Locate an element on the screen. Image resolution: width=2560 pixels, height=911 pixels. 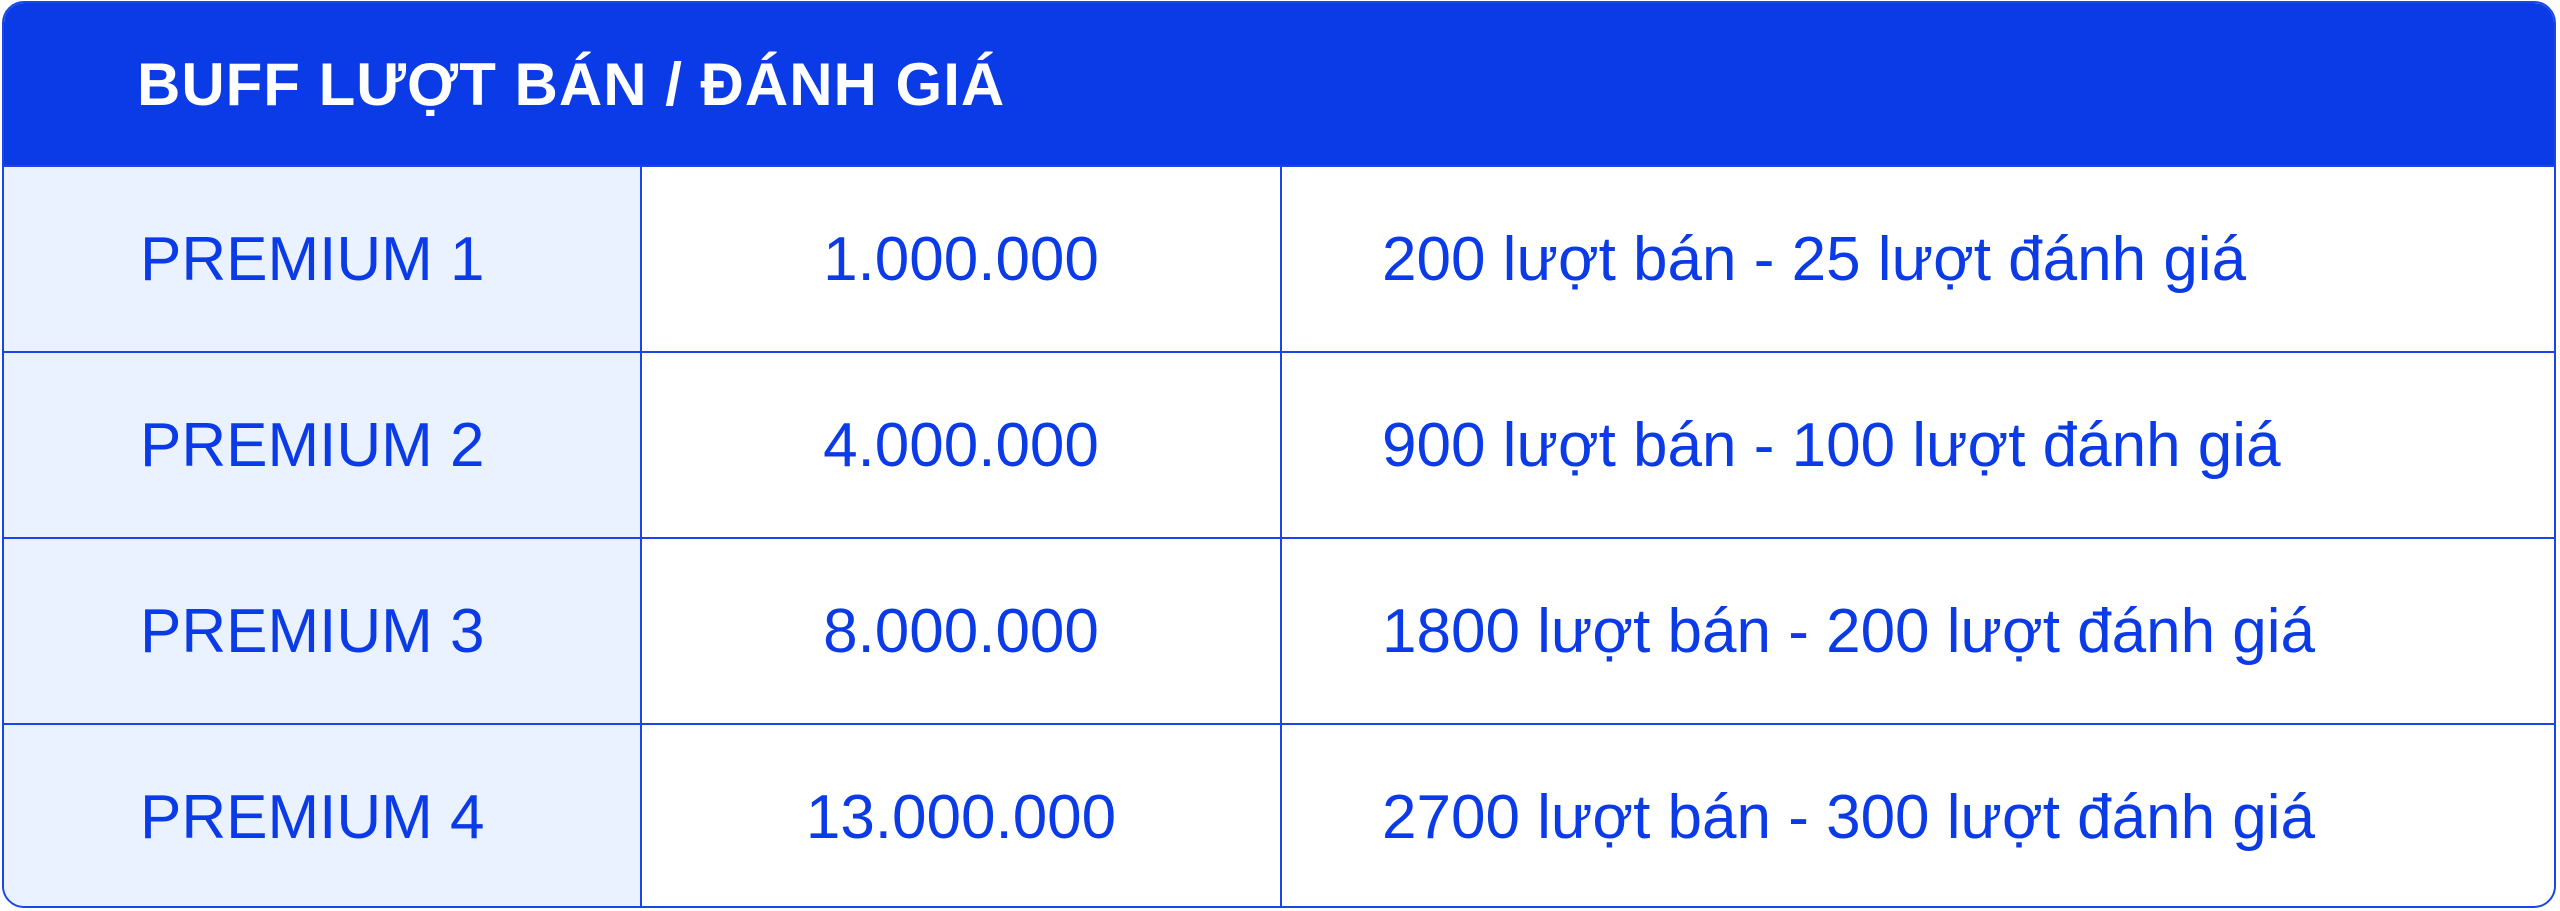
plan-price: 1.000.000 is located at coordinates (962, 259).